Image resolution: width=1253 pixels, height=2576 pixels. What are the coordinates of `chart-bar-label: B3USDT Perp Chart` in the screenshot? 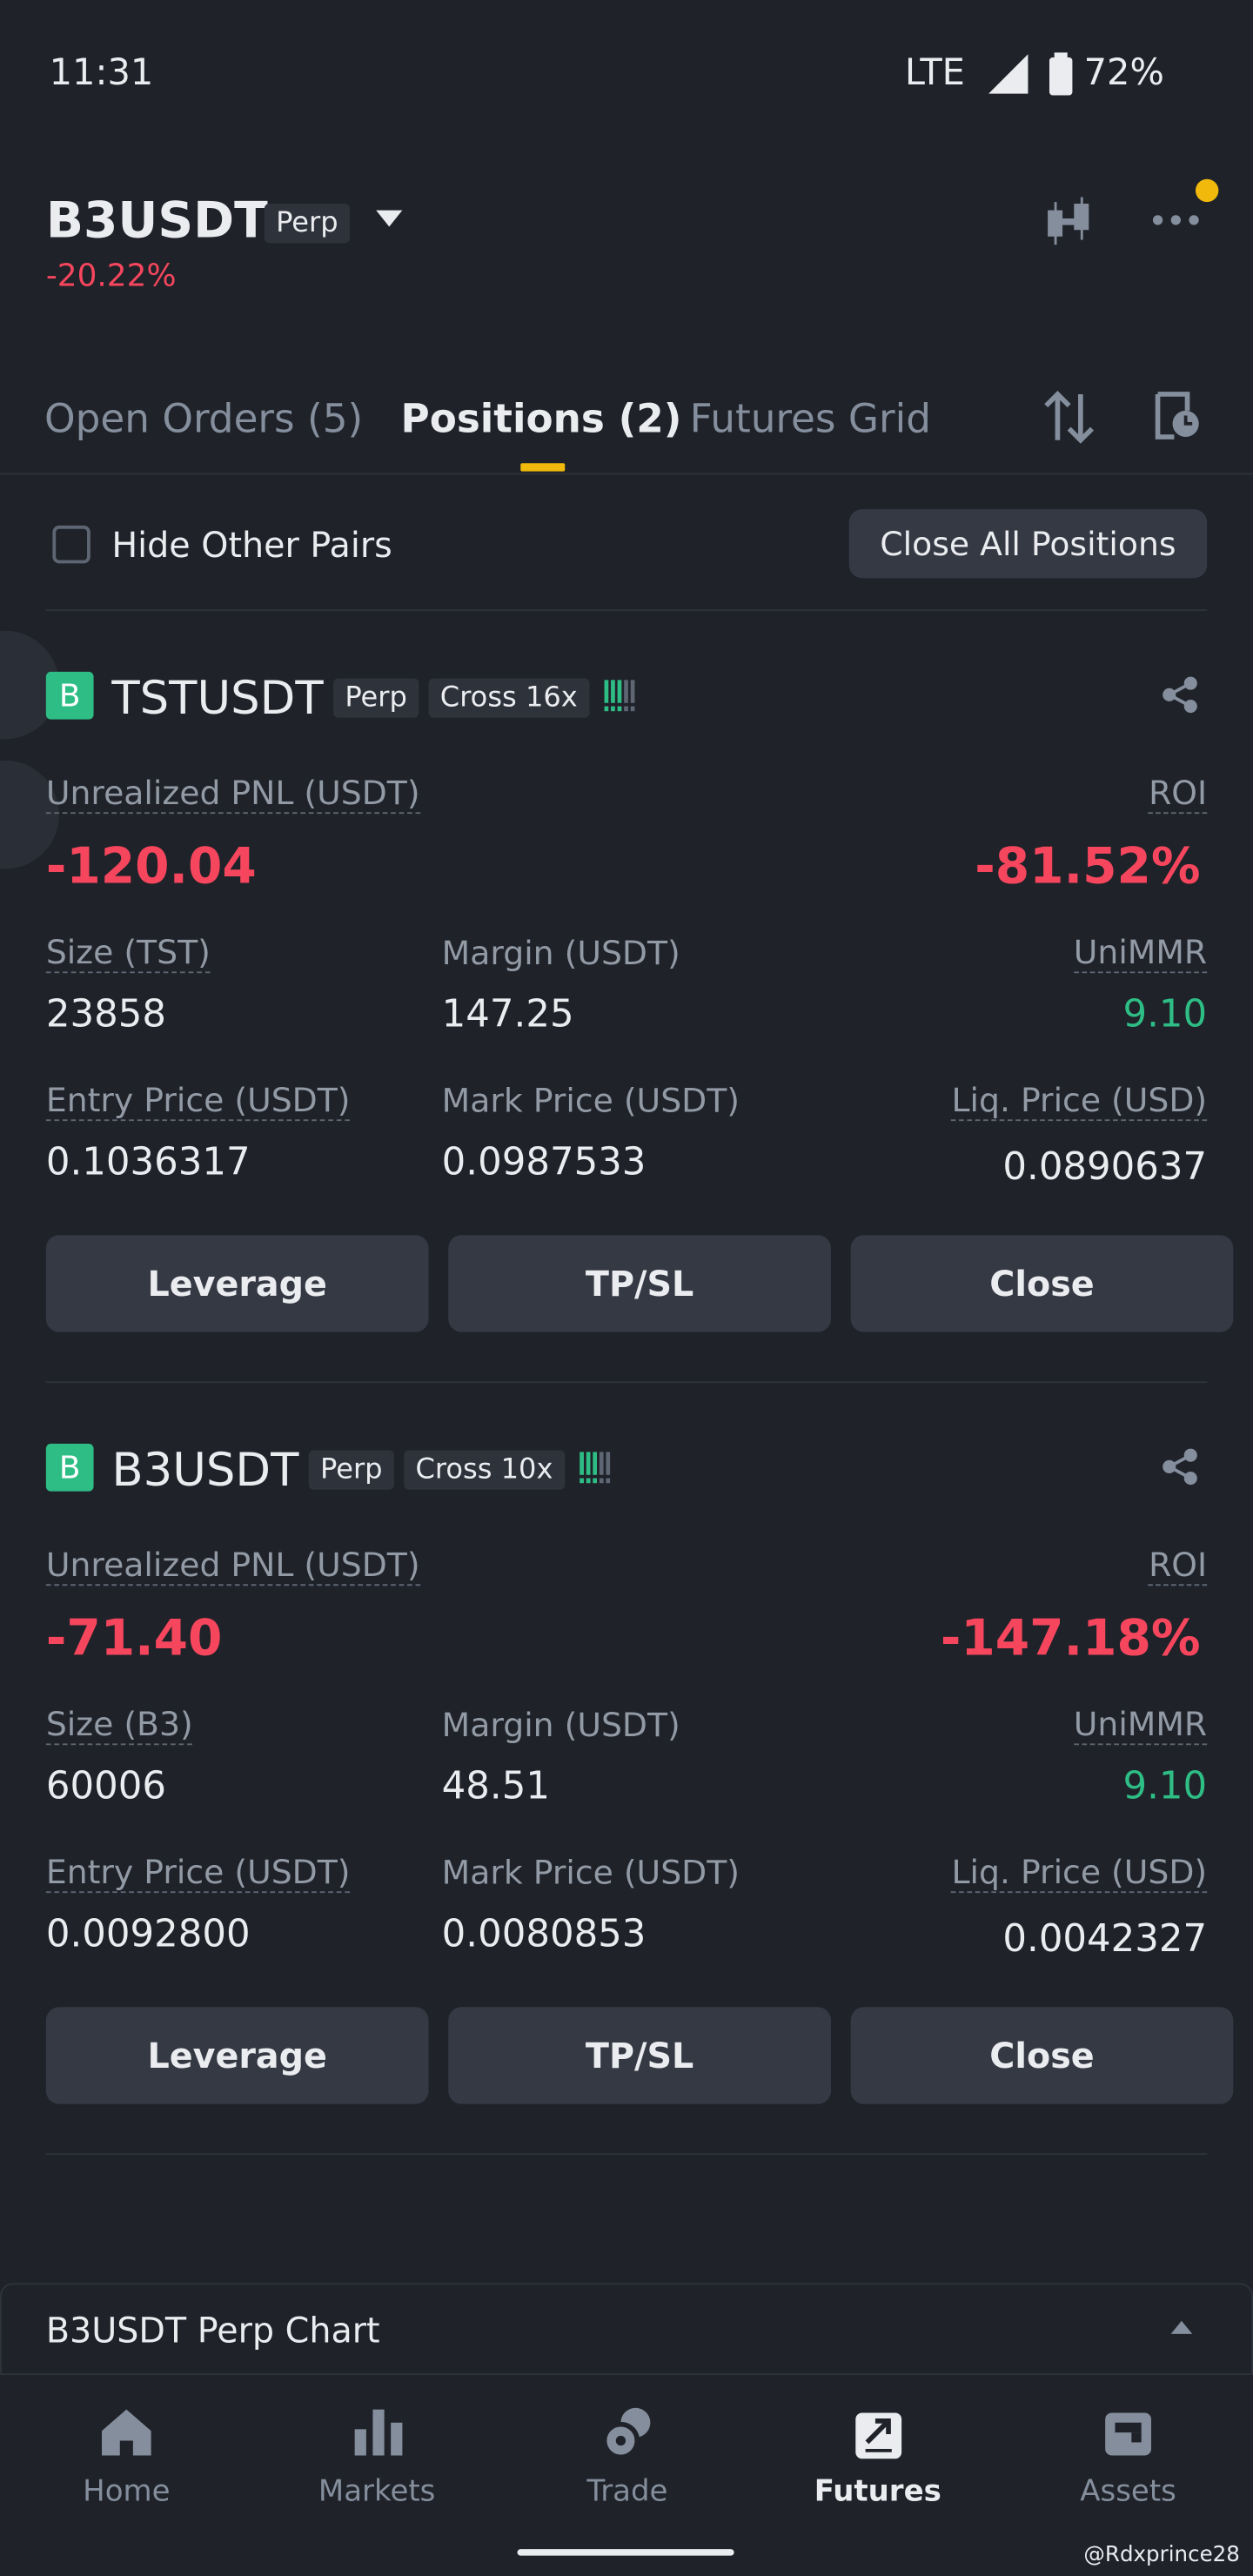 It's located at (212, 2331).